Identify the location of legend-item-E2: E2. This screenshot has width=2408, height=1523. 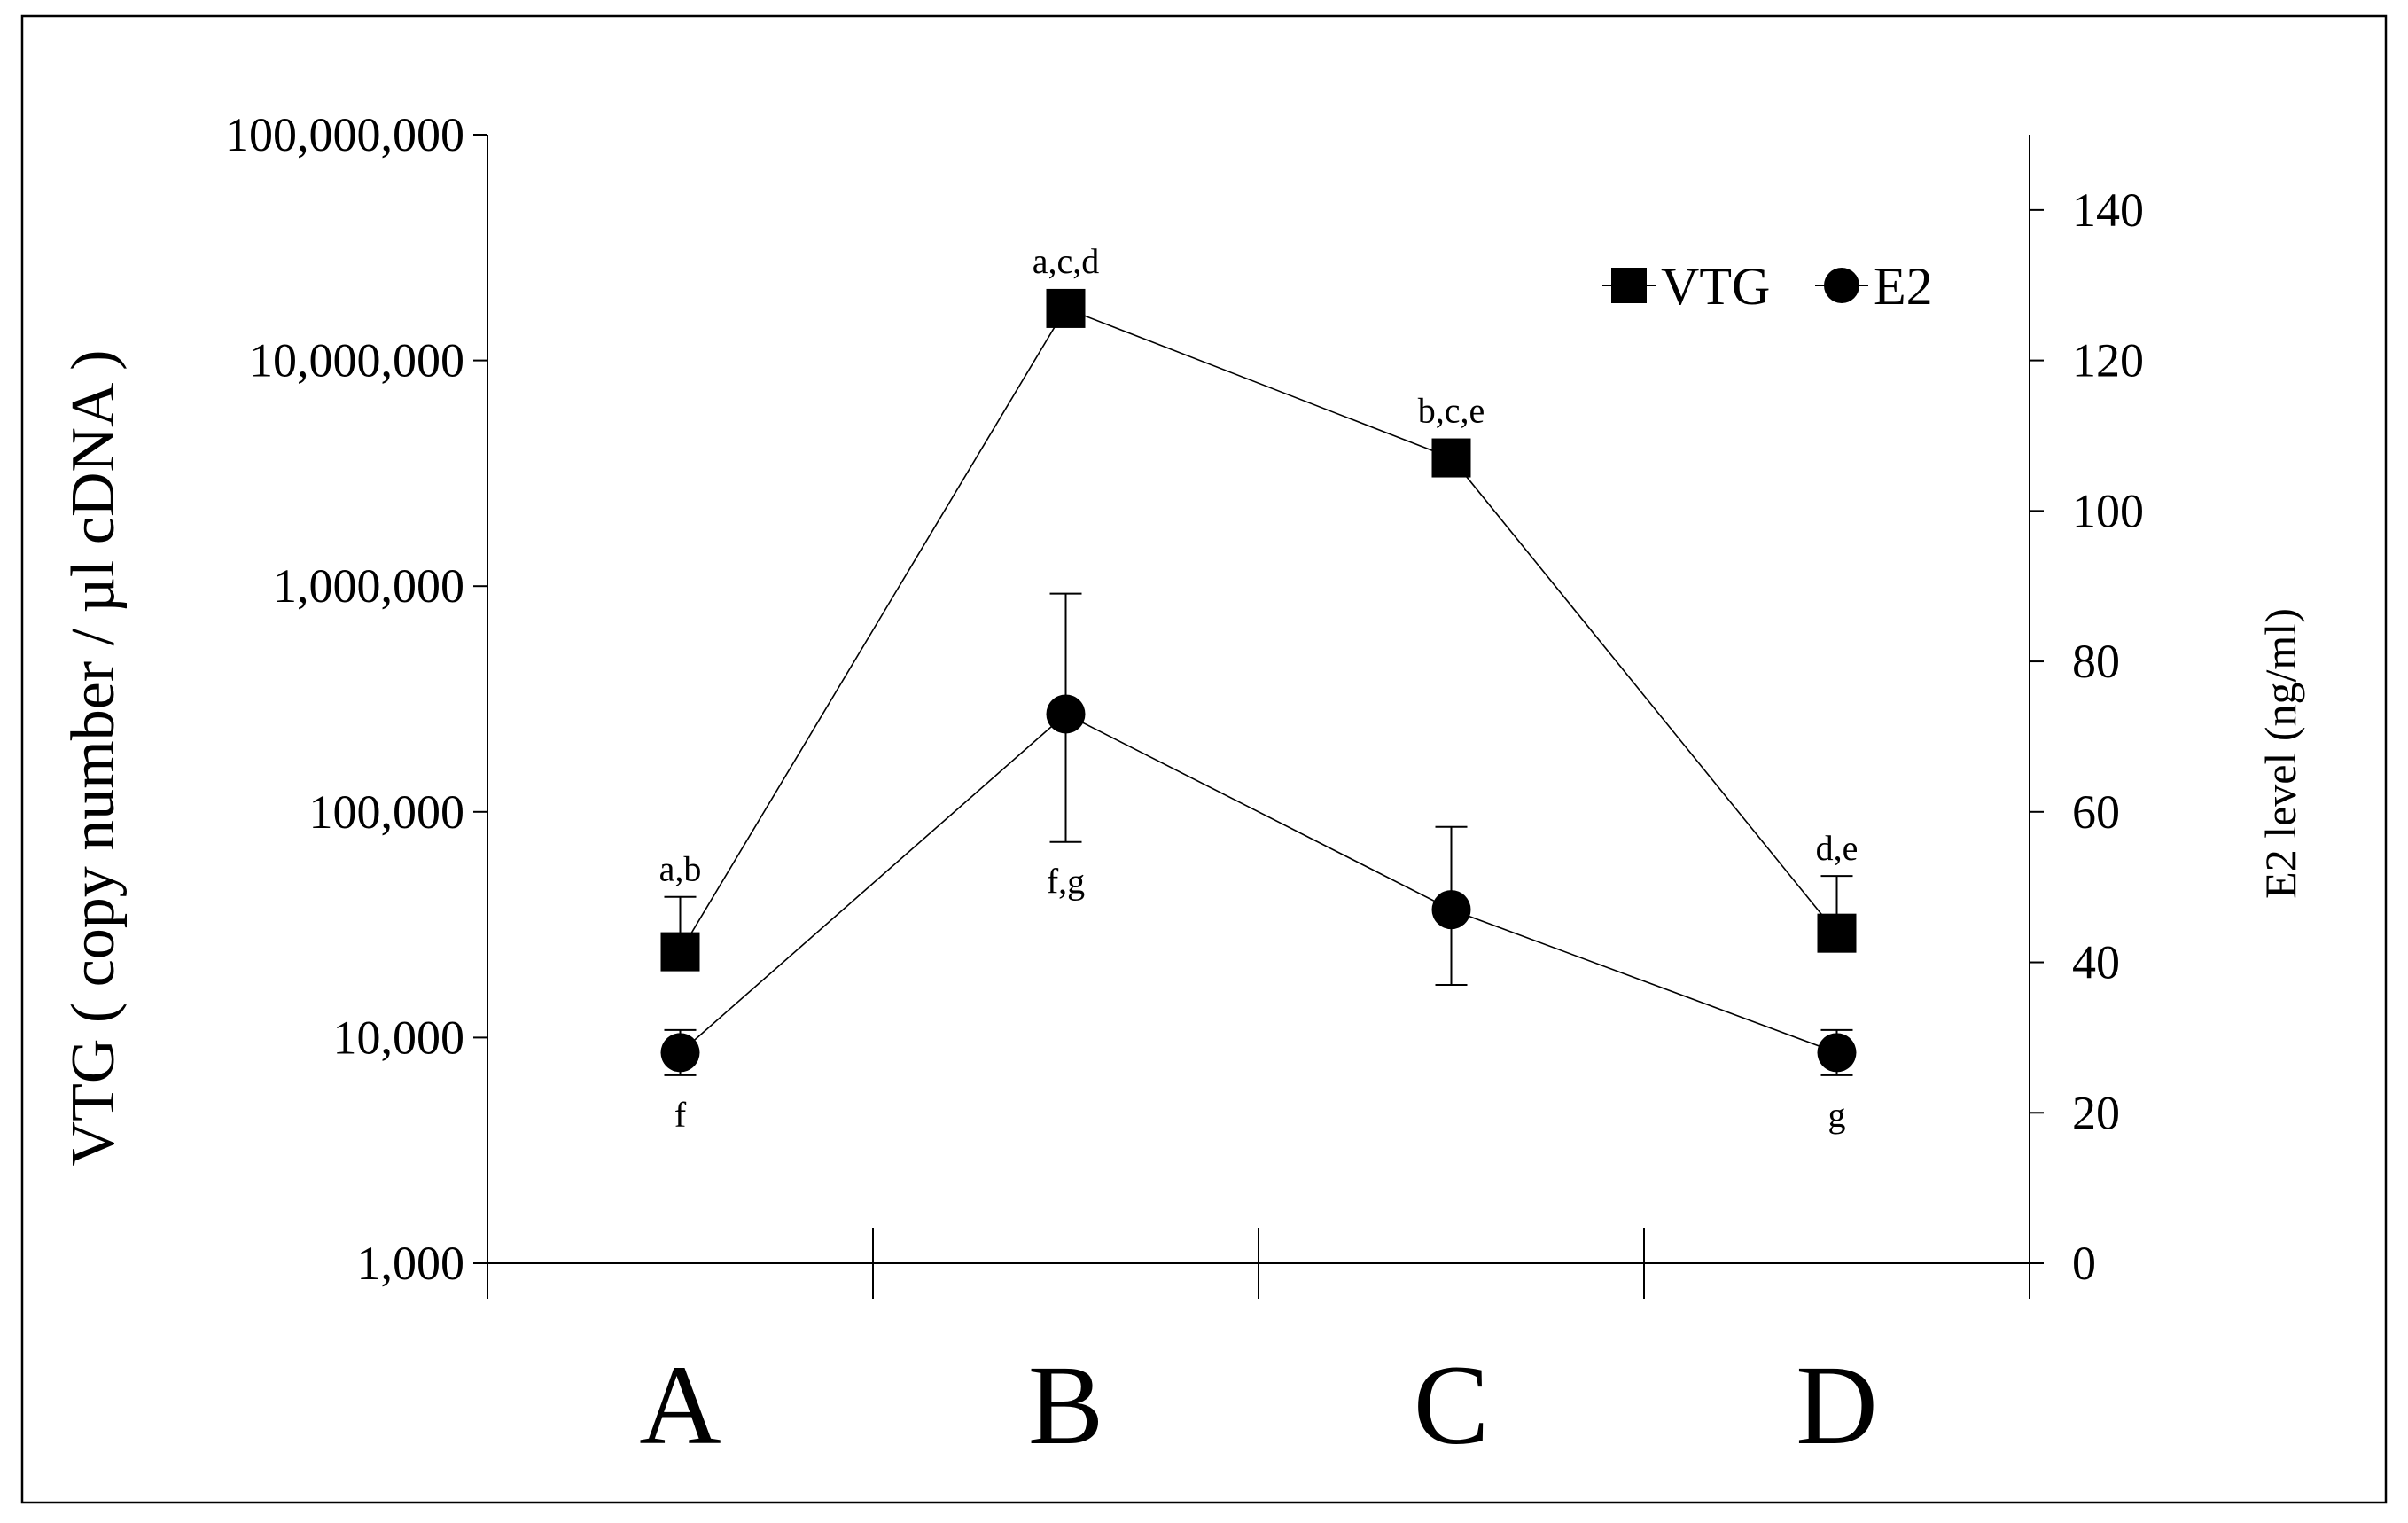
(1874, 286).